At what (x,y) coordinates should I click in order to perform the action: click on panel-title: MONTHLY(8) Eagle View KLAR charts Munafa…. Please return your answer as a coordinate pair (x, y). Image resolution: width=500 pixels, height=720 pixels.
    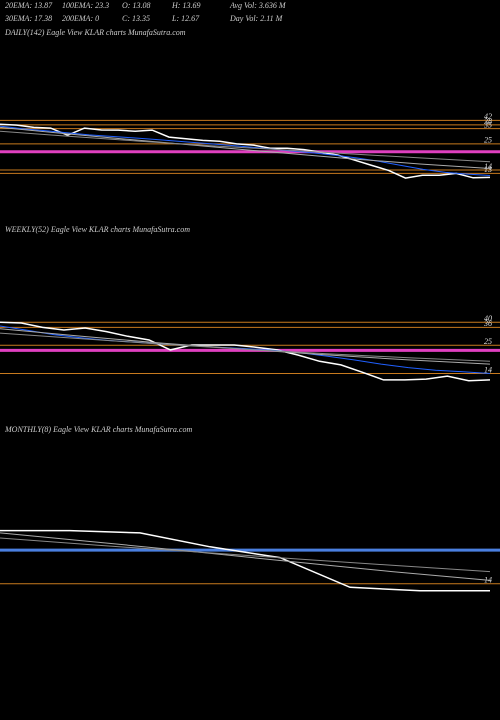
    Looking at the image, I should click on (98, 429).